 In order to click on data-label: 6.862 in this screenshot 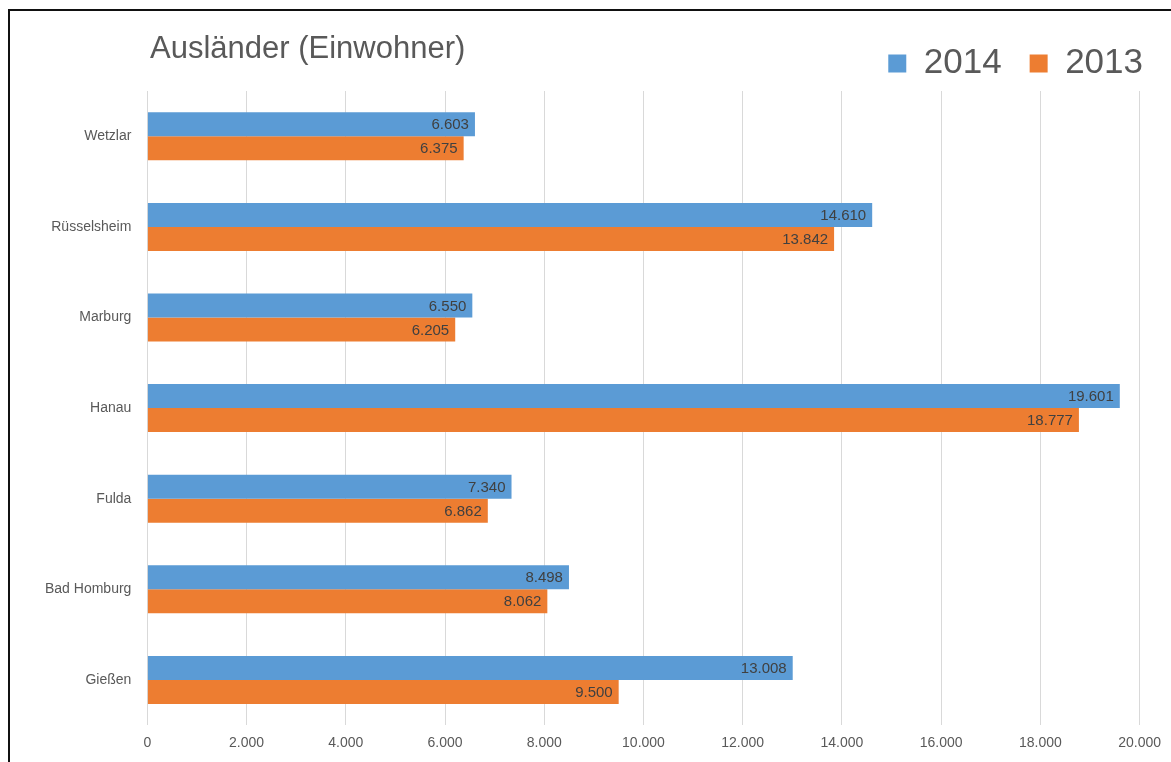, I will do `click(463, 510)`.